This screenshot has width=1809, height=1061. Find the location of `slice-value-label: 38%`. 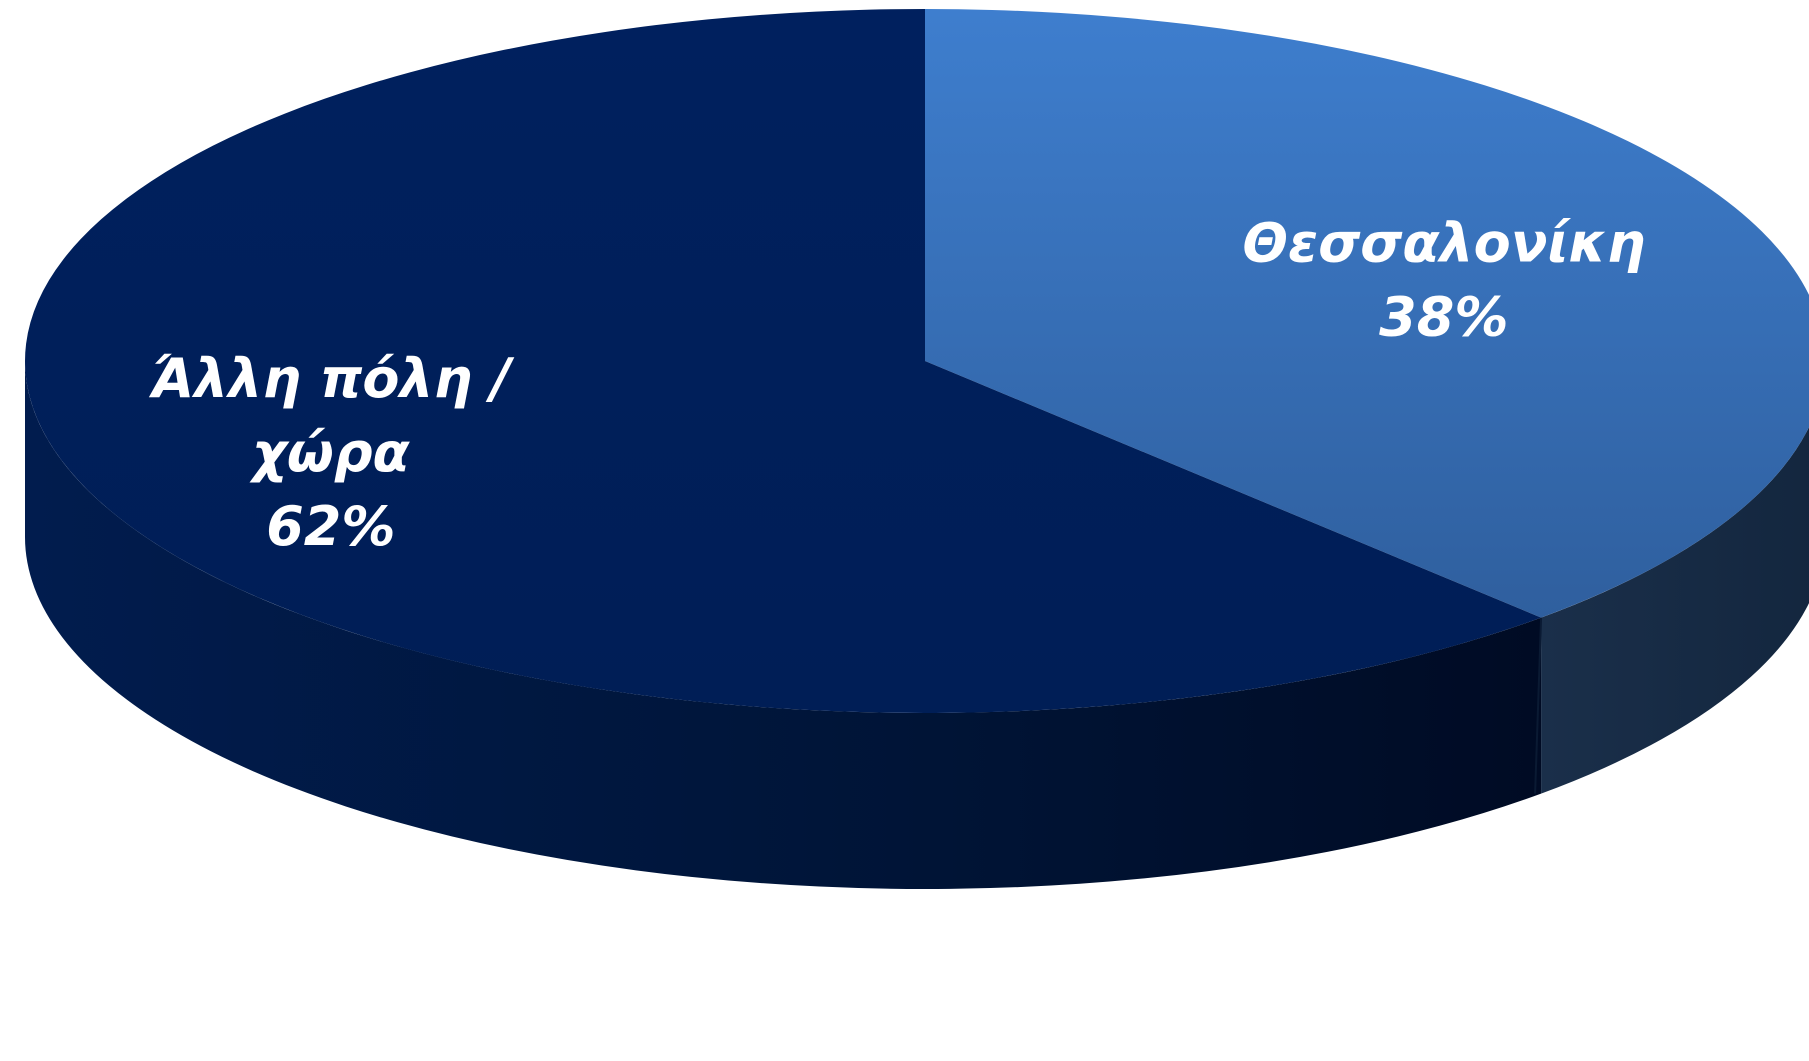

slice-value-label: 38% is located at coordinates (1443, 317).